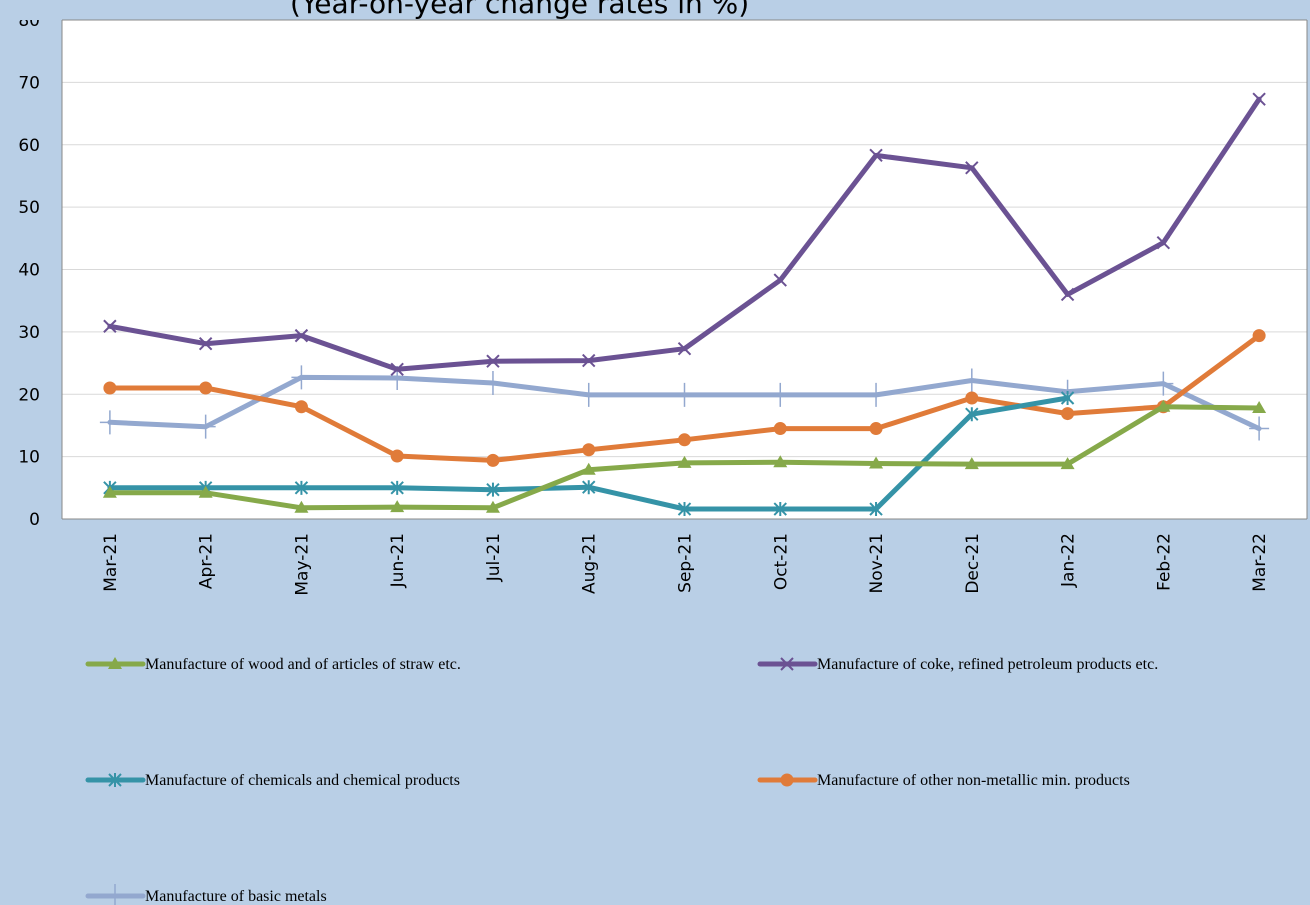 This screenshot has width=1310, height=905. I want to click on x-tick-label: Aug-21, so click(590, 563).